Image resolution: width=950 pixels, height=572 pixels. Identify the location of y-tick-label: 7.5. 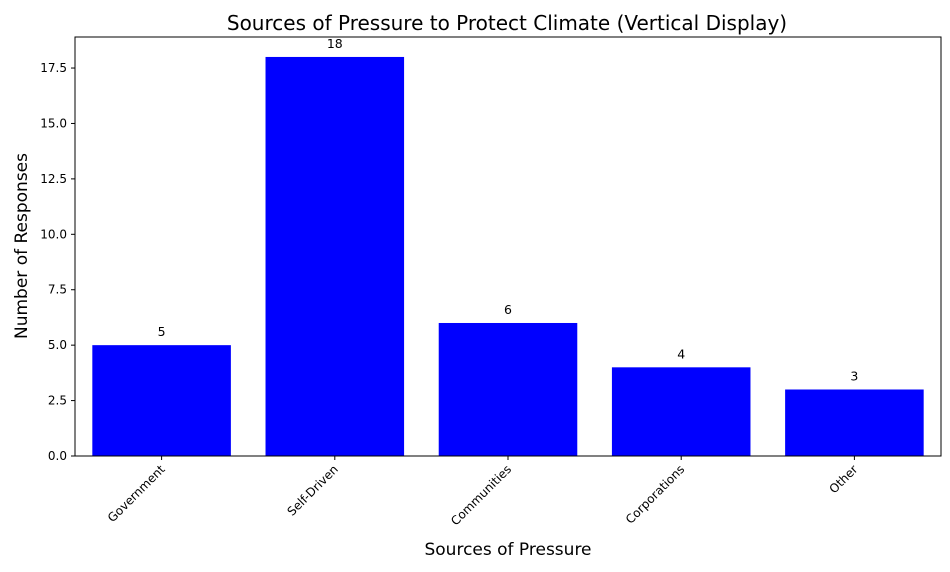
(57, 290).